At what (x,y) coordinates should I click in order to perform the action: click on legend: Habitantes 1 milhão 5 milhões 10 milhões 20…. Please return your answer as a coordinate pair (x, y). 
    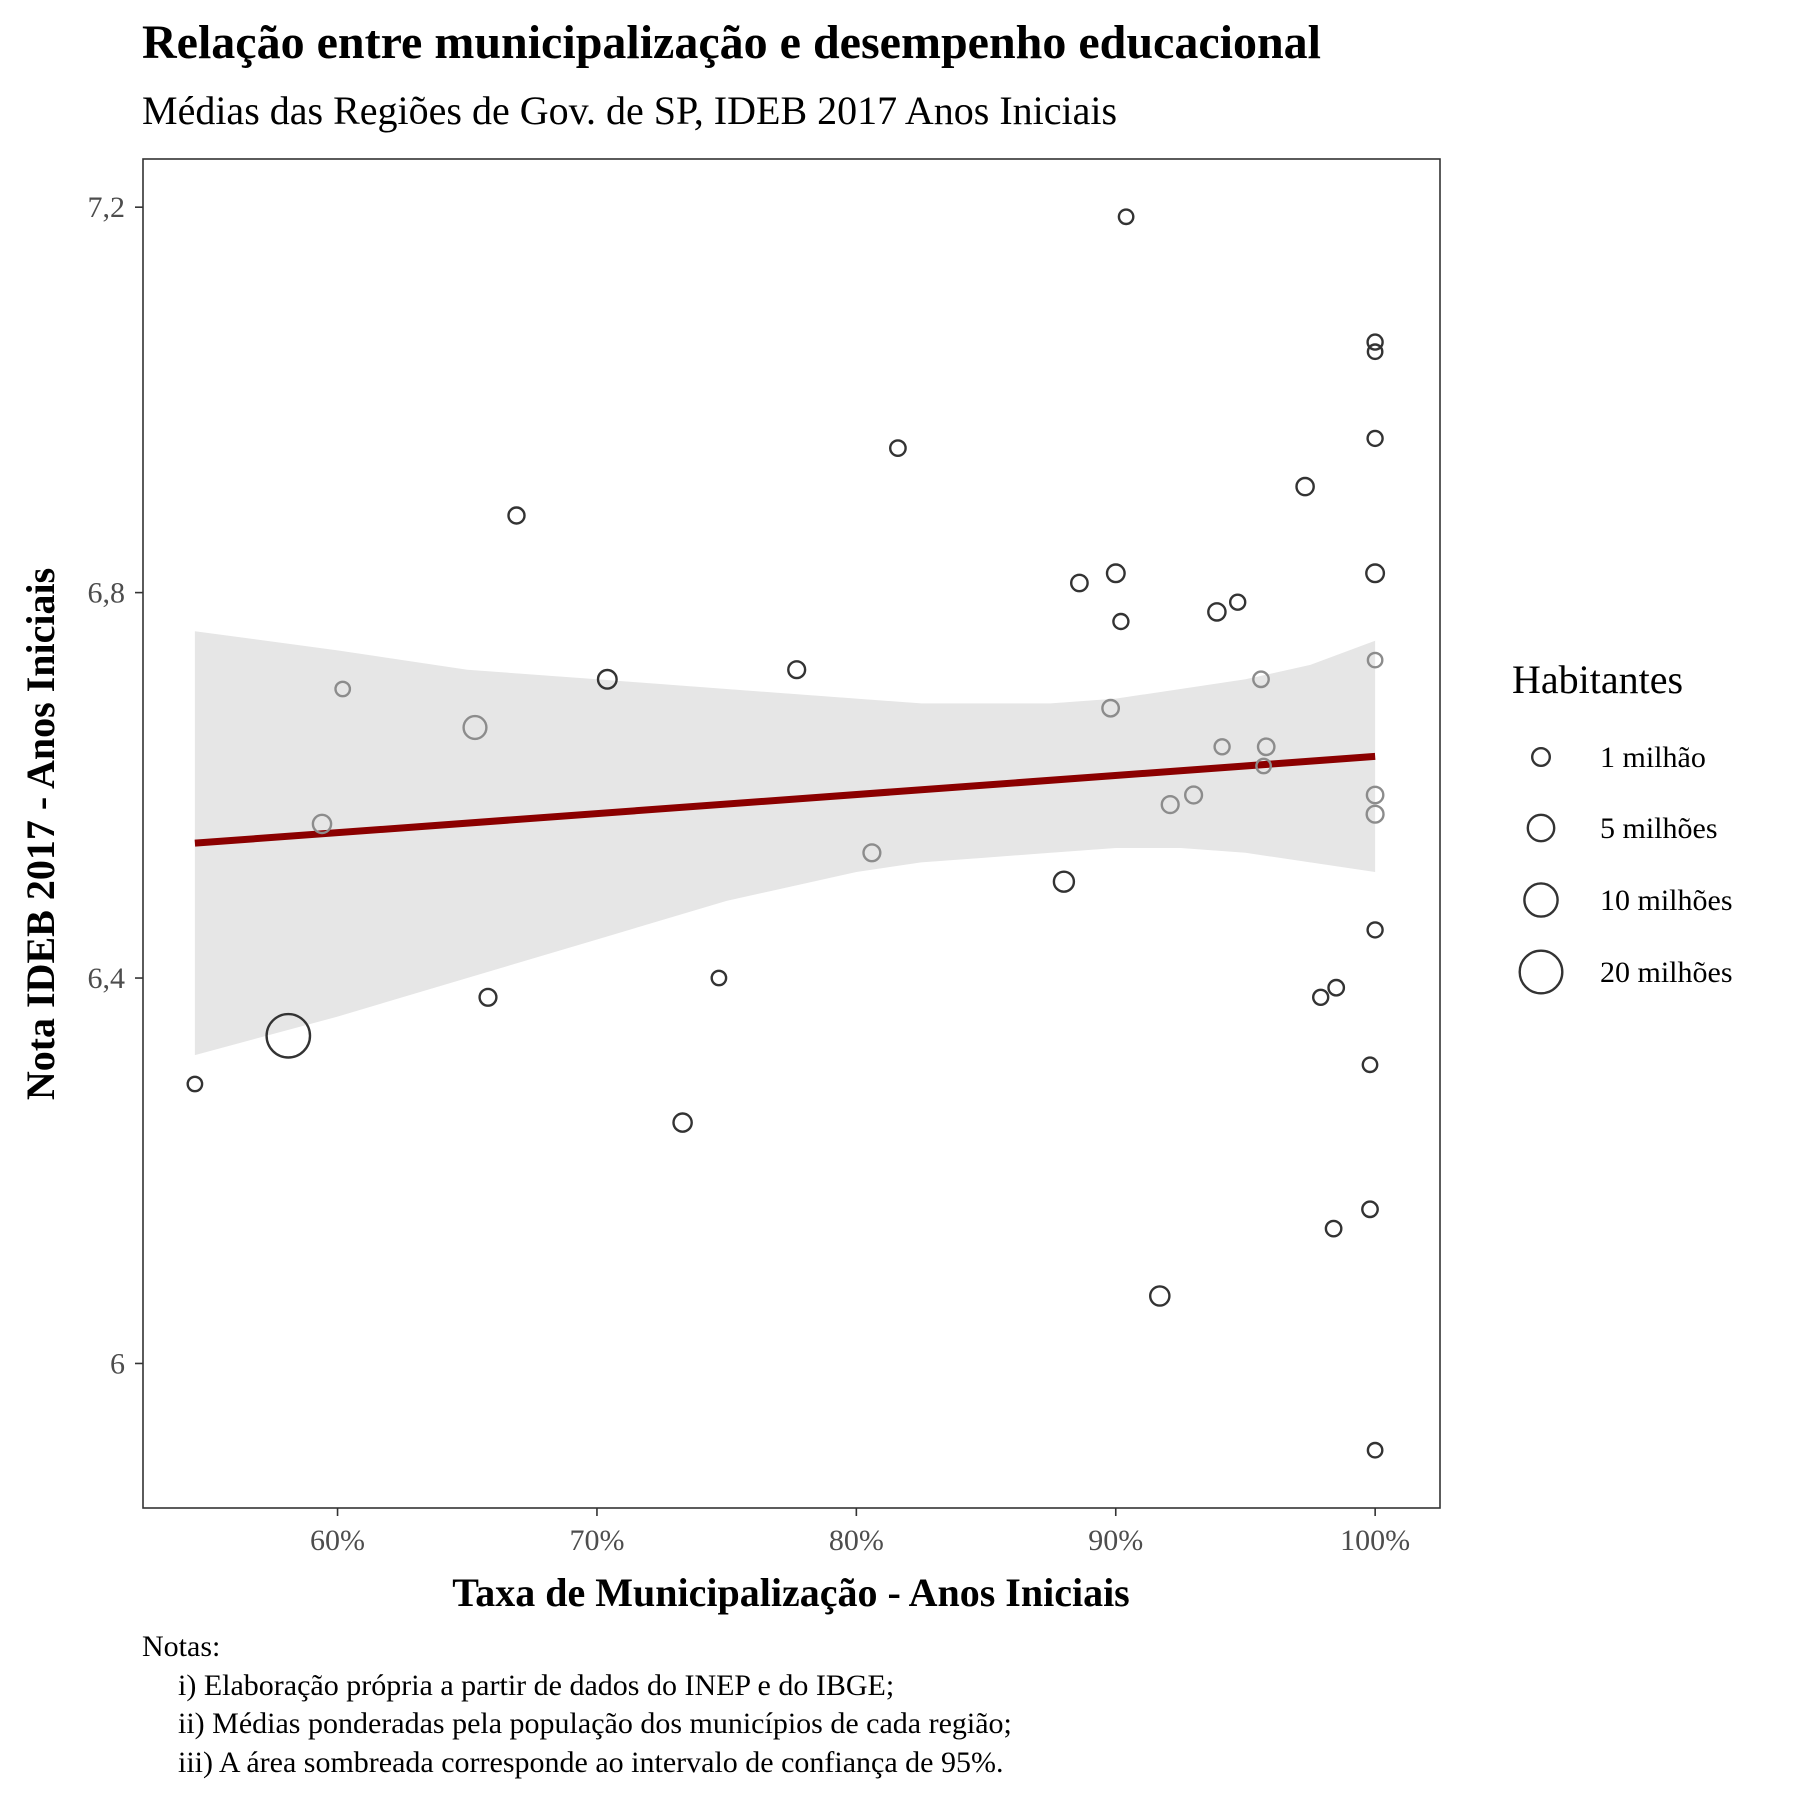
    Looking at the image, I should click on (1622, 826).